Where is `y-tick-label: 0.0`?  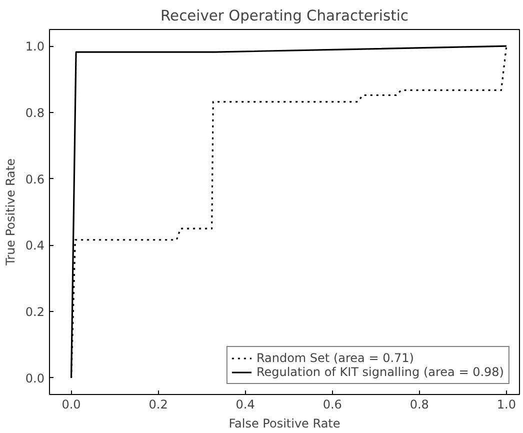
y-tick-label: 0.0 is located at coordinates (35, 378).